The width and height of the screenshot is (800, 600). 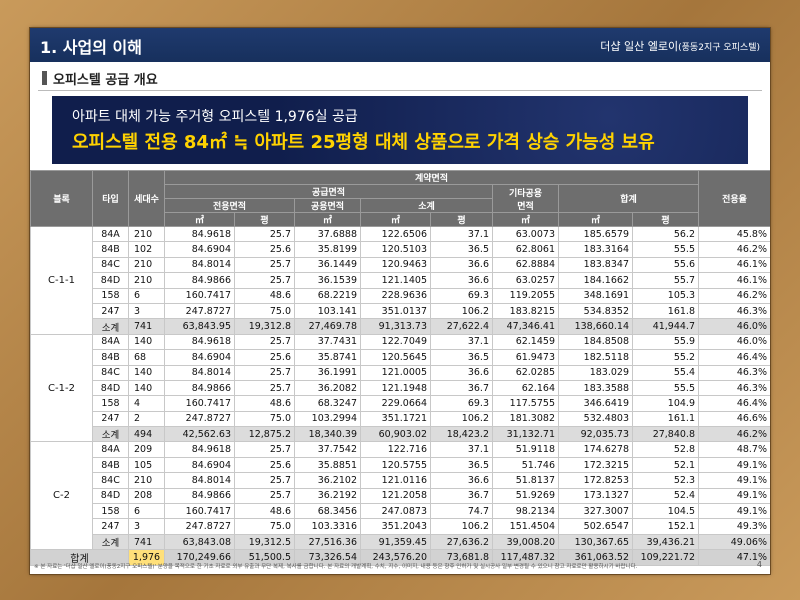 I want to click on table-cell: 62.164, so click(x=525, y=388).